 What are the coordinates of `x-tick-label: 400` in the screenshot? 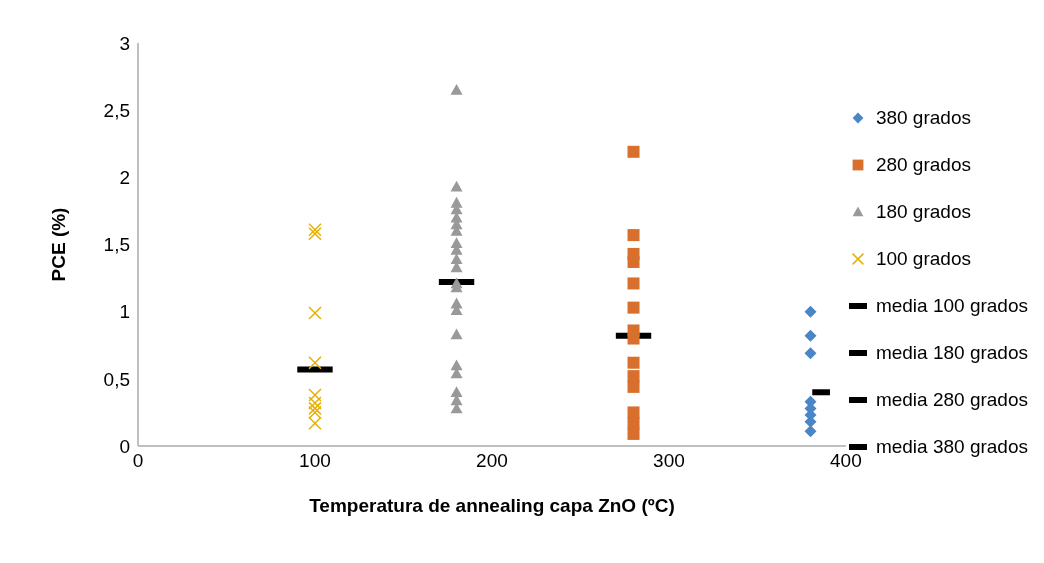 It's located at (846, 461).